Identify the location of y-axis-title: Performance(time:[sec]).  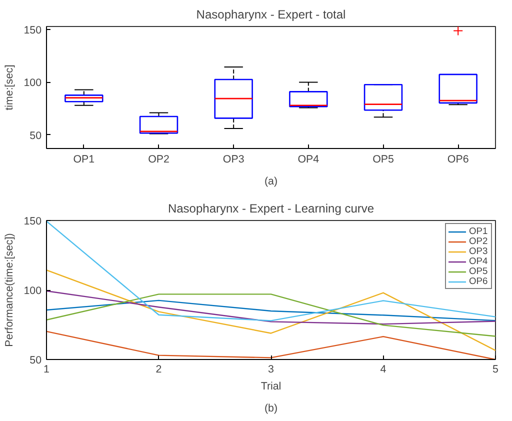
(10, 290).